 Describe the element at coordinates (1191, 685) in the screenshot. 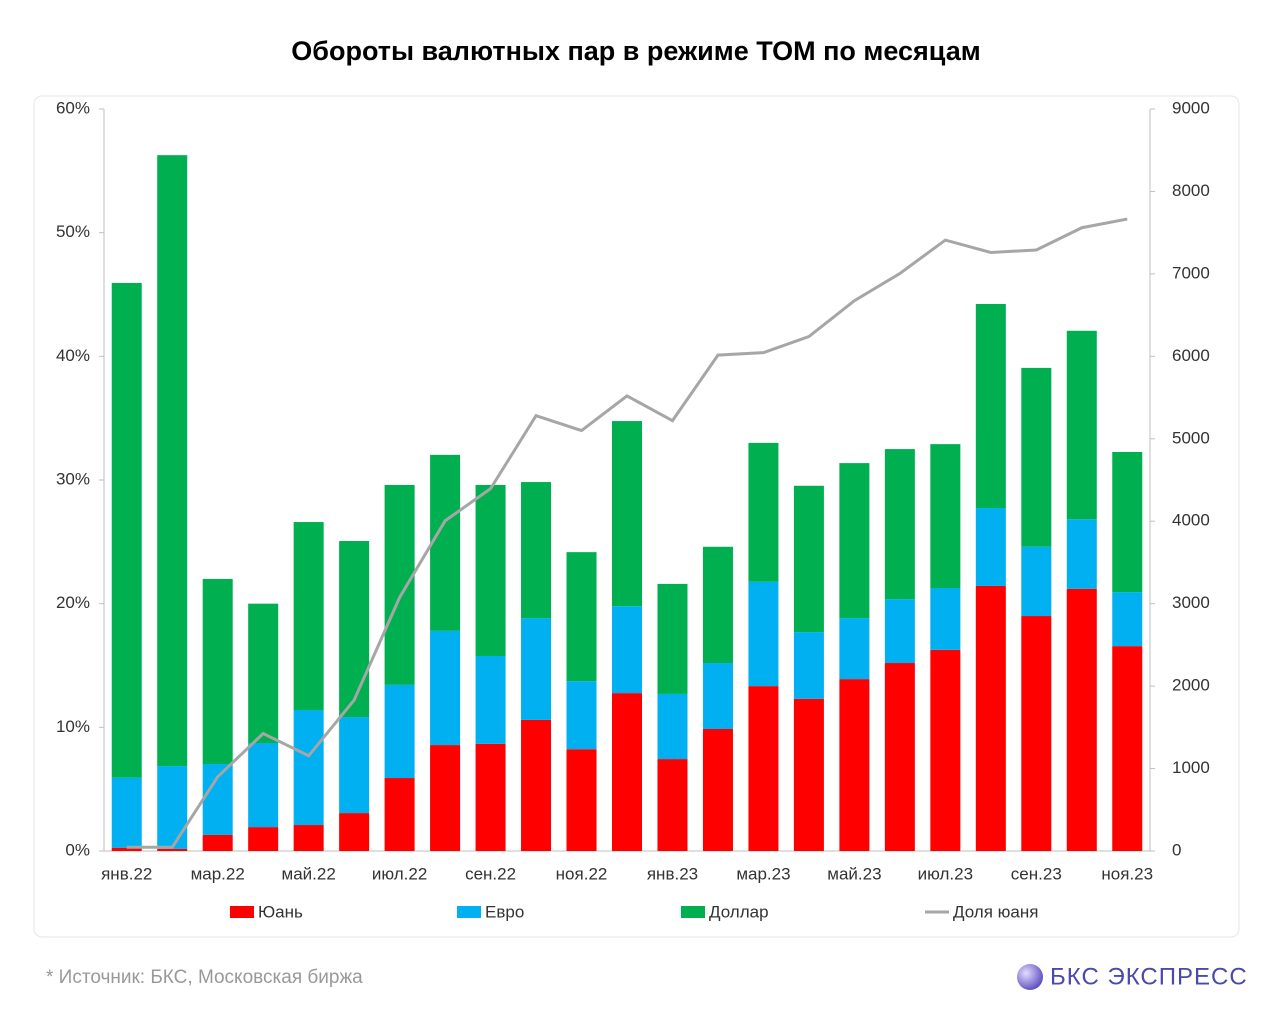

I see `y2-tick-label: 2000` at that location.